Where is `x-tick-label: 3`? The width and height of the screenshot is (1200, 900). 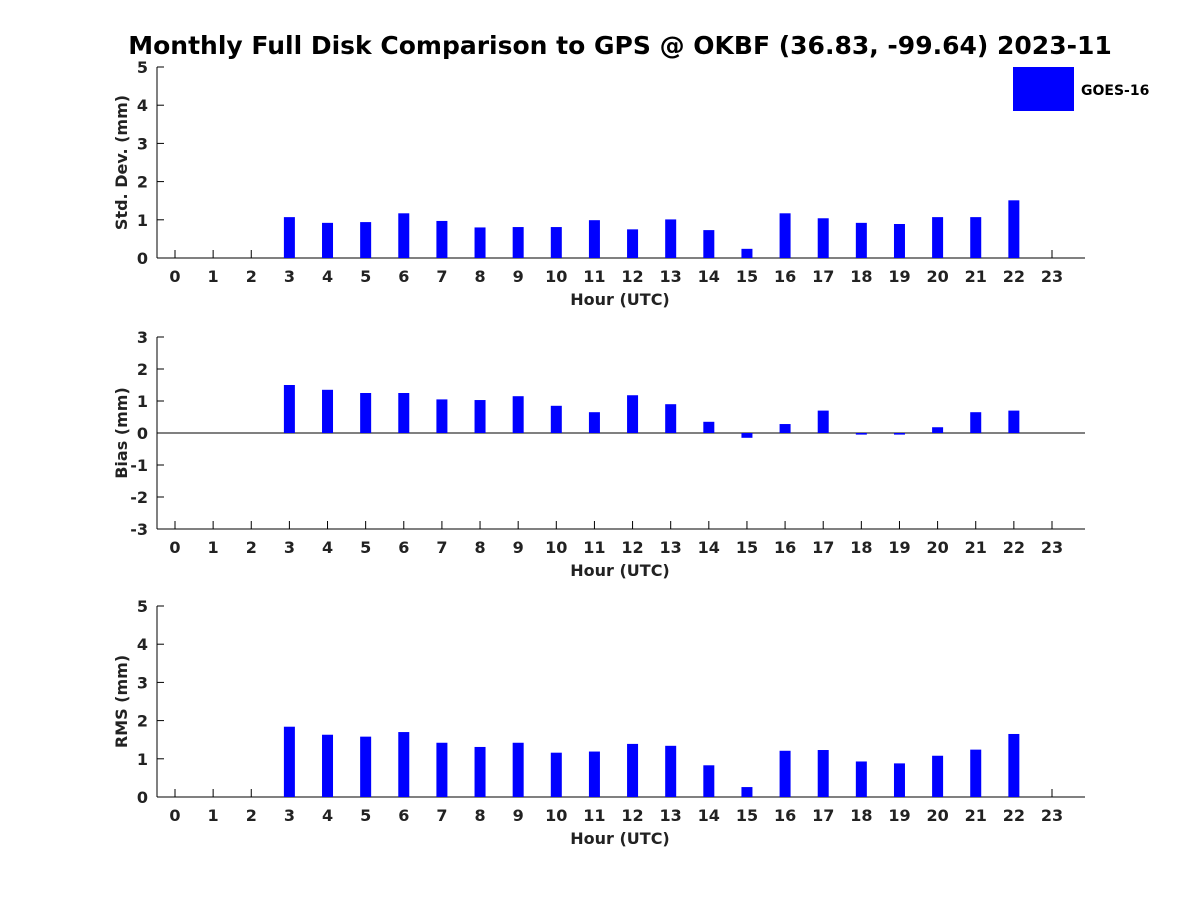
x-tick-label: 3 is located at coordinates (289, 815).